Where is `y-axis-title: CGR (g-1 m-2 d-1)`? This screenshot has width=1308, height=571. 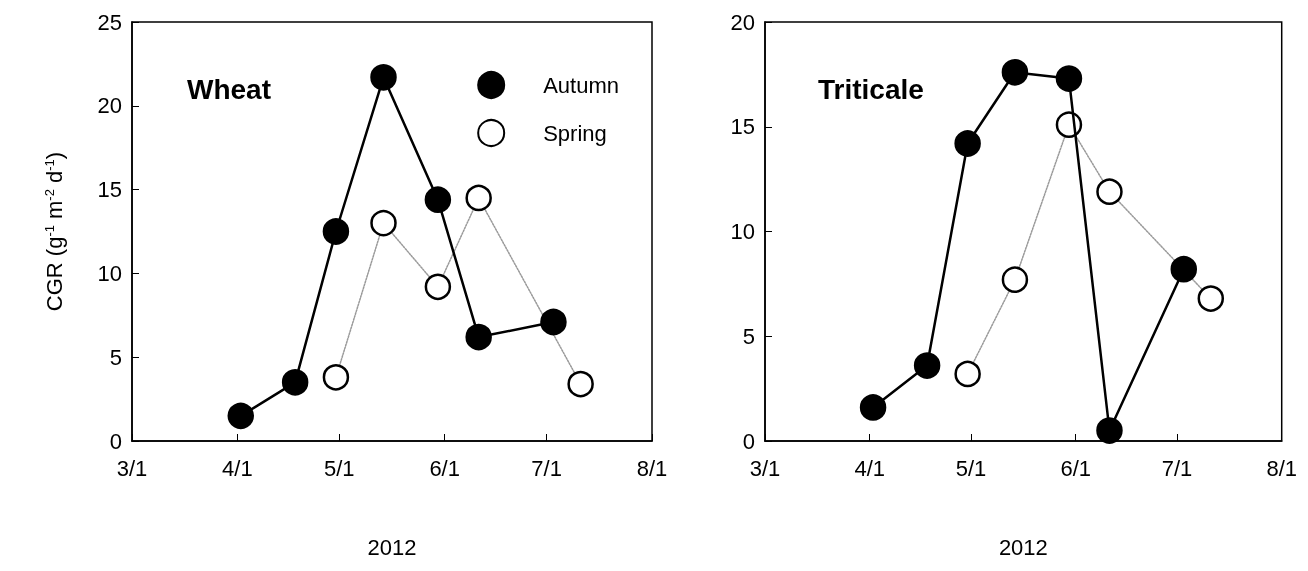 y-axis-title: CGR (g-1 m-2 d-1) is located at coordinates (54, 231).